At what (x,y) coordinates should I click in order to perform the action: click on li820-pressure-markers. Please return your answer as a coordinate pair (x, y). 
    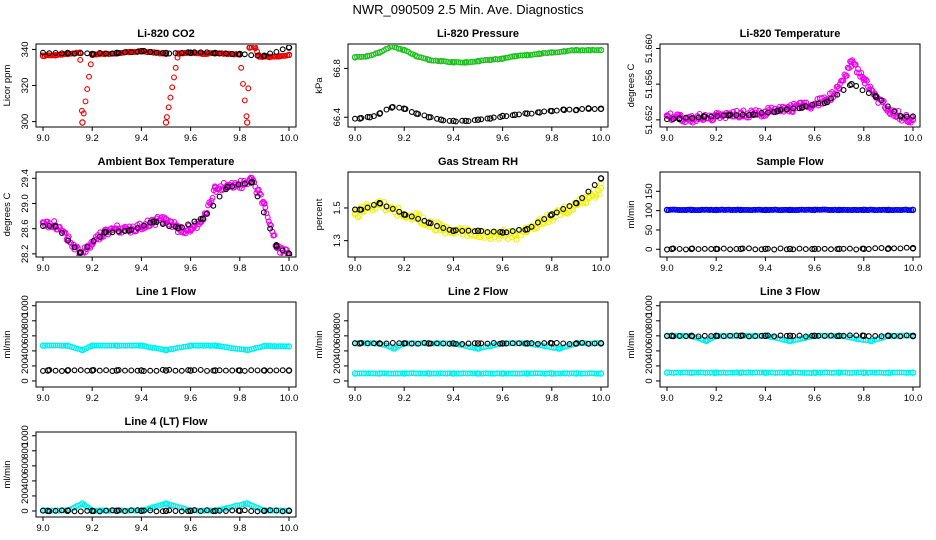
    Looking at the image, I should click on (478, 85).